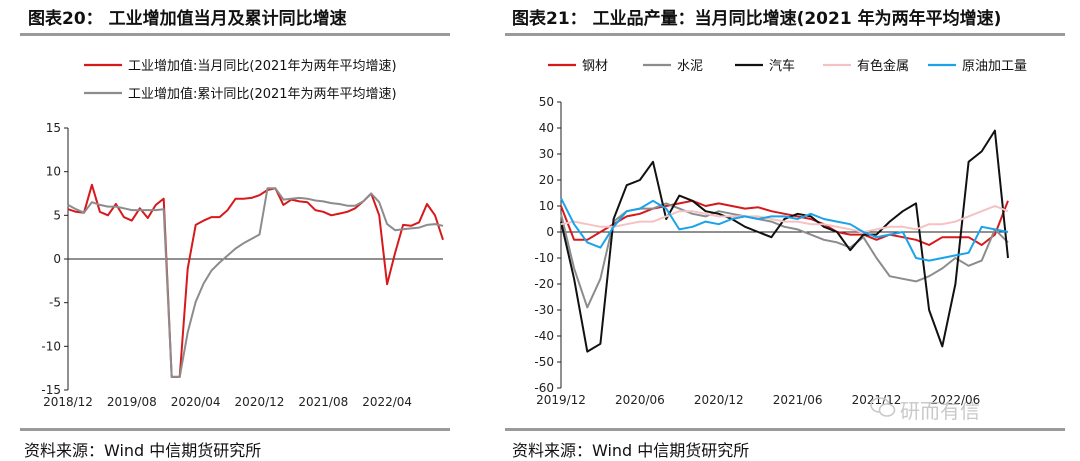  What do you see at coordinates (57, 215) in the screenshot?
I see `y-tick-label: 5` at bounding box center [57, 215].